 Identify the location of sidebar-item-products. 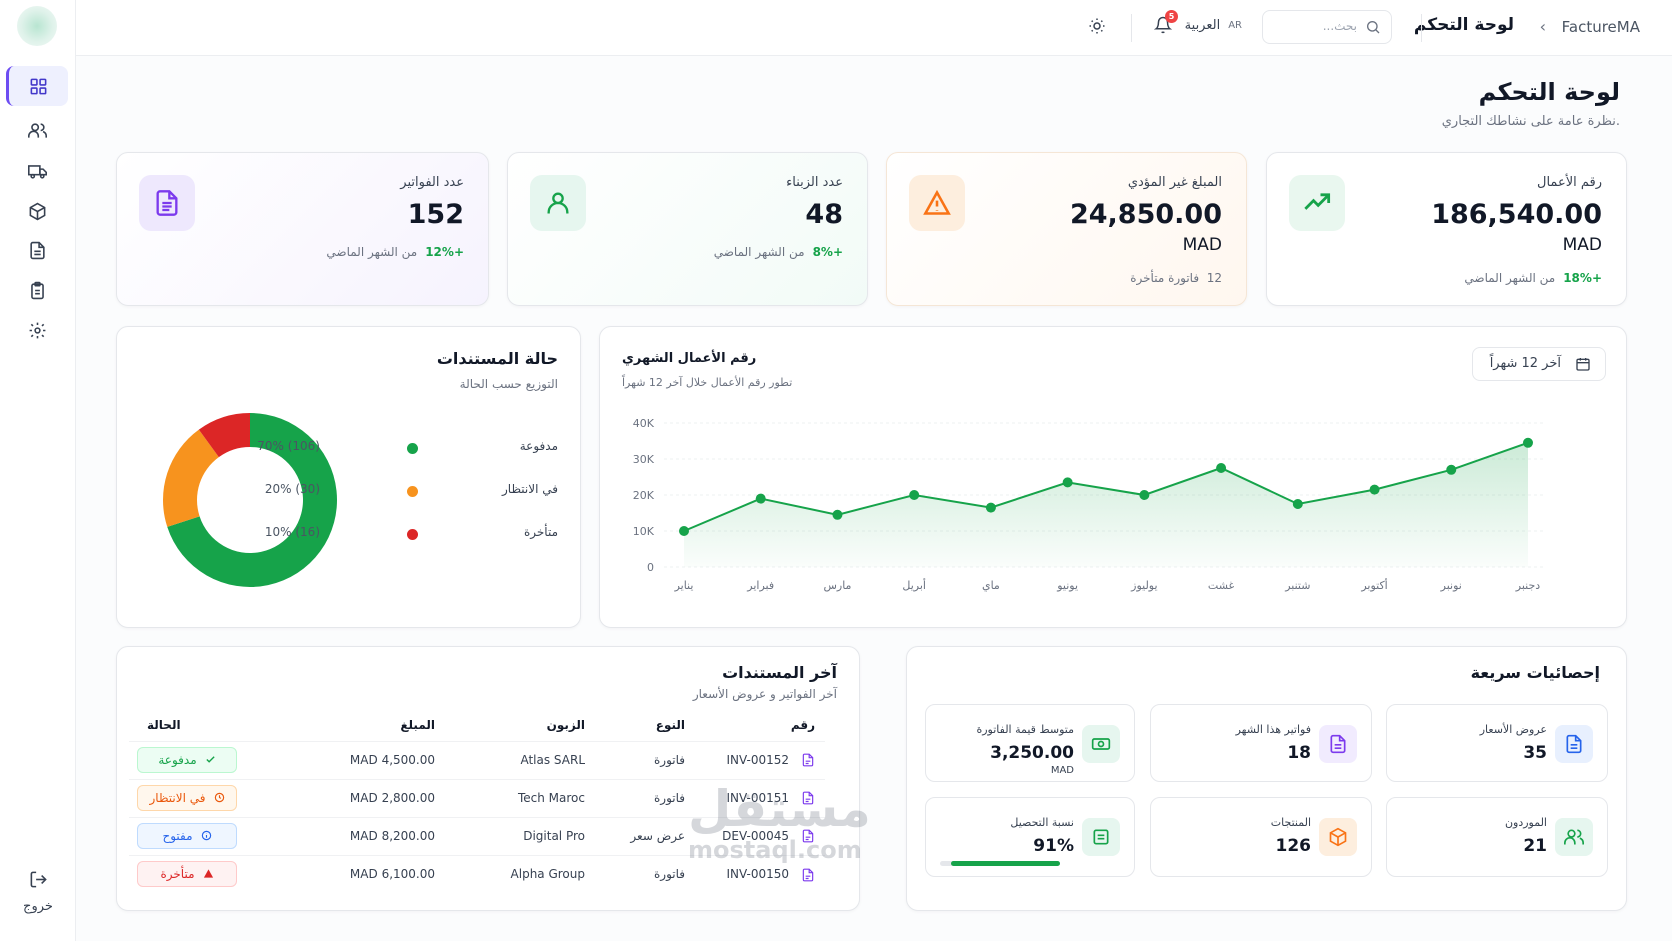
(37, 211).